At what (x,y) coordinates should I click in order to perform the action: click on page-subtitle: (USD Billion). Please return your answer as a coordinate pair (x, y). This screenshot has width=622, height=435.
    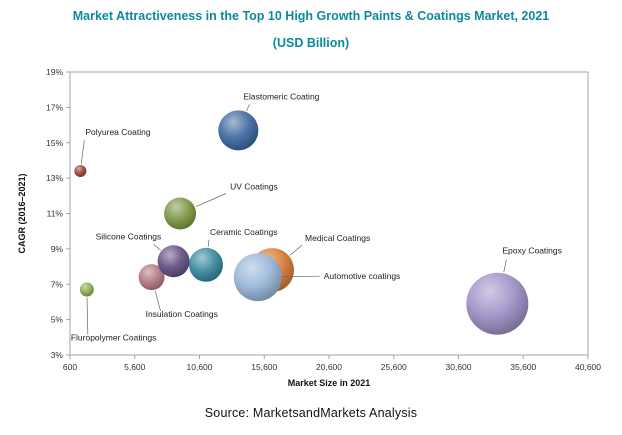
    Looking at the image, I should click on (311, 43).